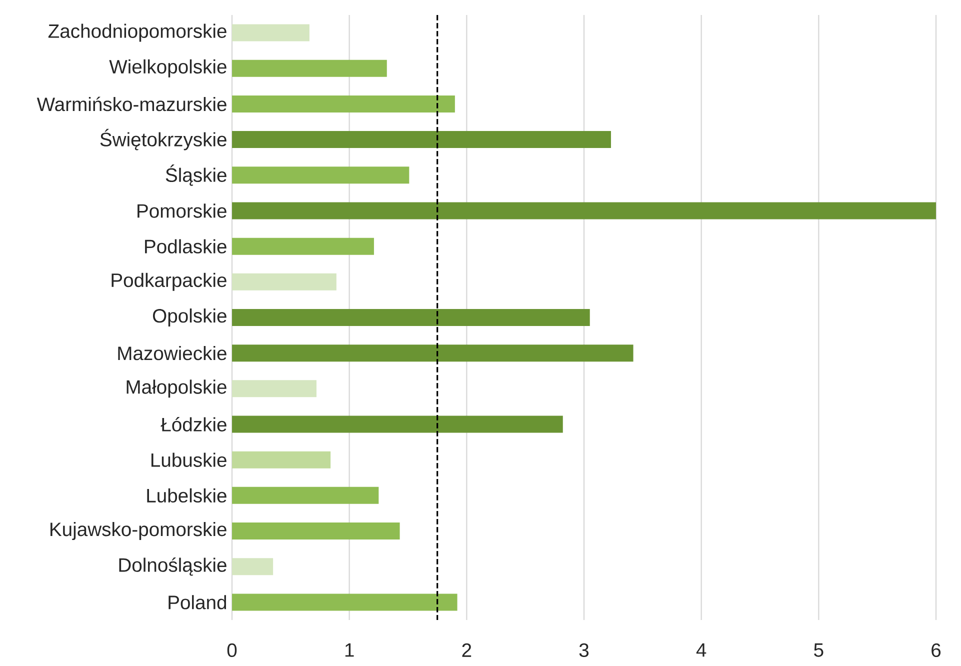  What do you see at coordinates (189, 317) in the screenshot?
I see `y-tick-label: Opolskie` at bounding box center [189, 317].